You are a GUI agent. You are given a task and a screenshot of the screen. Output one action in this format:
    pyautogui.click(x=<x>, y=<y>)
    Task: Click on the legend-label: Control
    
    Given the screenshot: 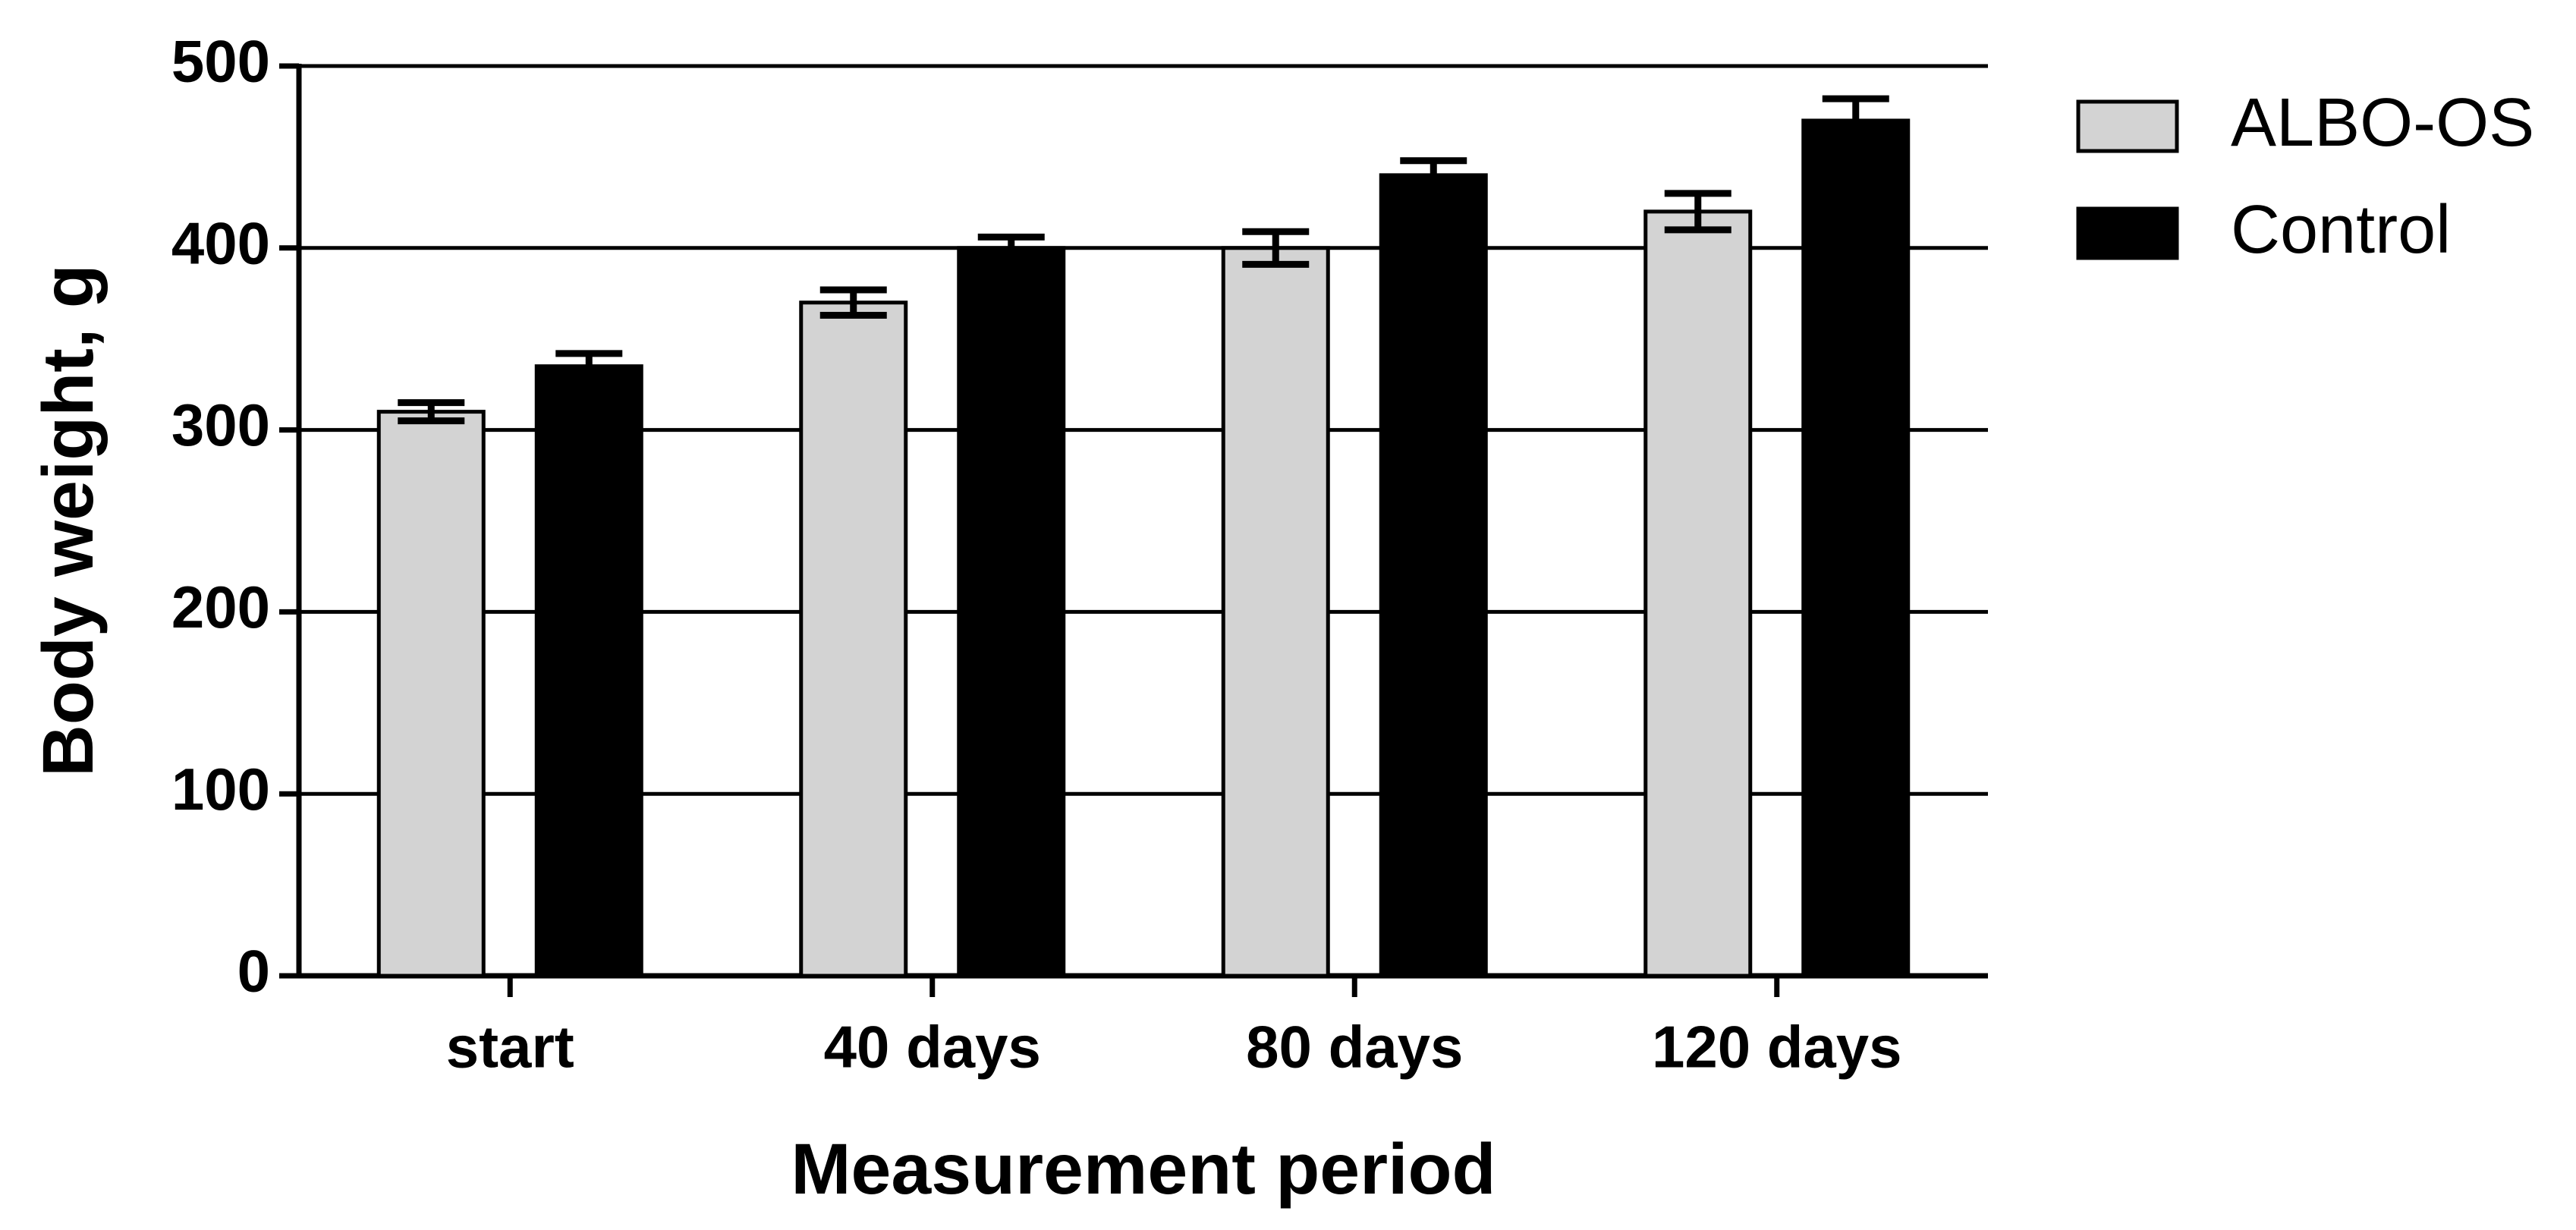 What is the action you would take?
    pyautogui.click(x=2341, y=230)
    